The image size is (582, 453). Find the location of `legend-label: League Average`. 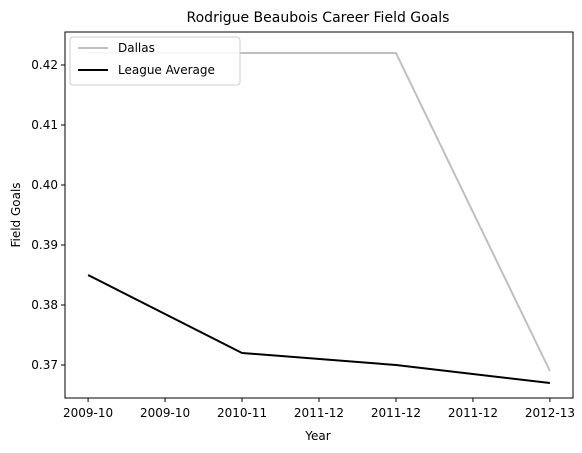

legend-label: League Average is located at coordinates (166, 70).